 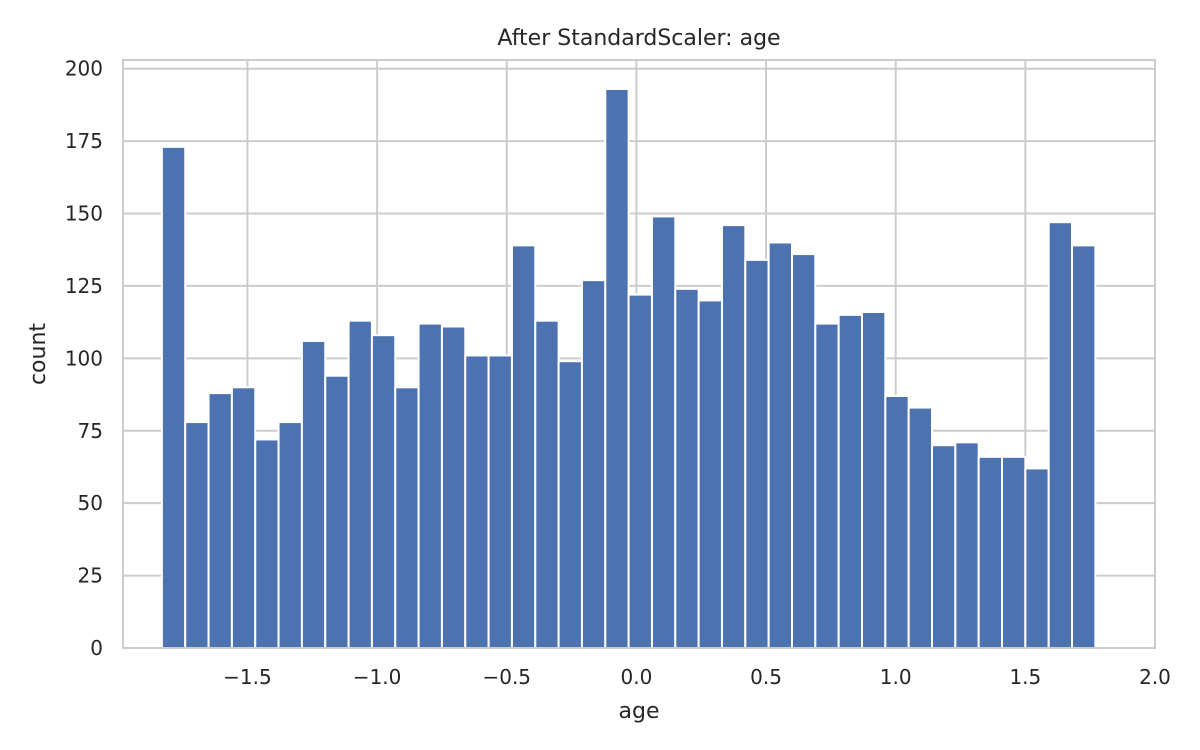 I want to click on x-tick-label: −1.0, so click(x=377, y=677).